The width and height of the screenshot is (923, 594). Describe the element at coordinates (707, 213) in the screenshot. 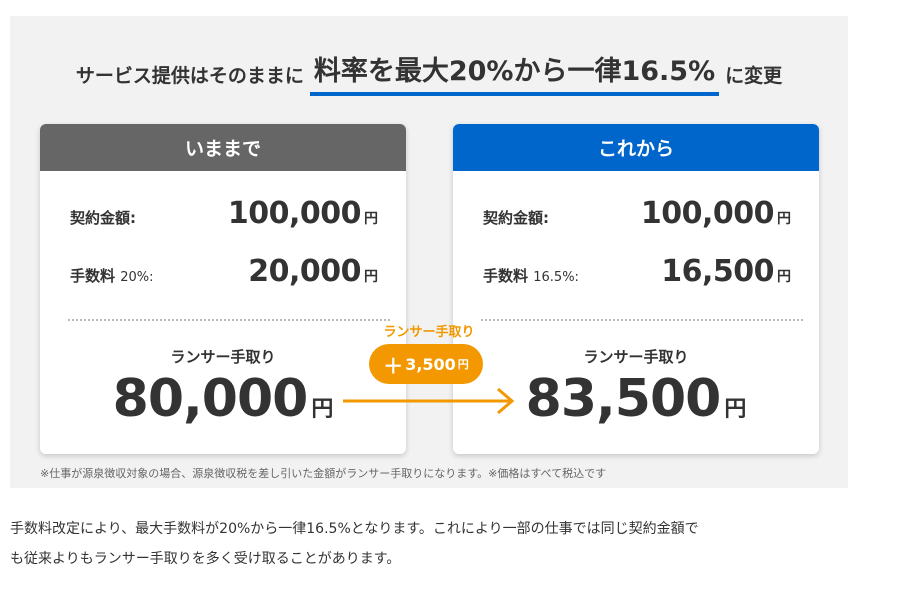

I see `after-contract-amount: 100,000` at that location.